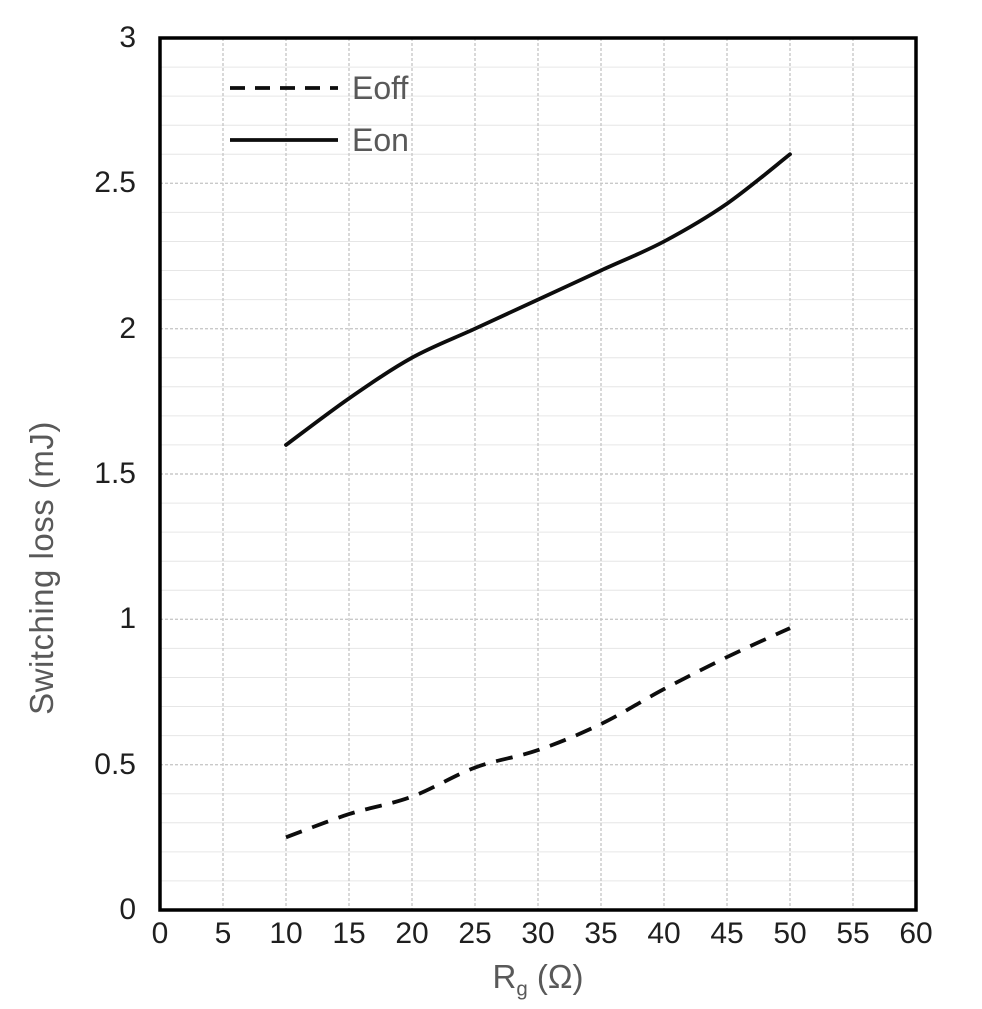 Image resolution: width=982 pixels, height=1009 pixels. I want to click on x-axis-title-sub: g, so click(522, 989).